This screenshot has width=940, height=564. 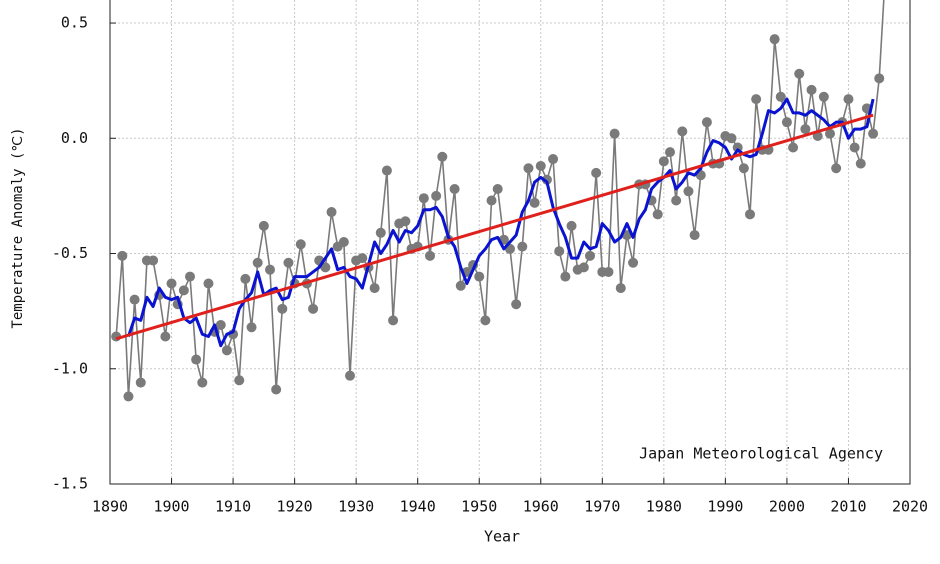 What do you see at coordinates (418, 507) in the screenshot?
I see `x-tick-label: 1940` at bounding box center [418, 507].